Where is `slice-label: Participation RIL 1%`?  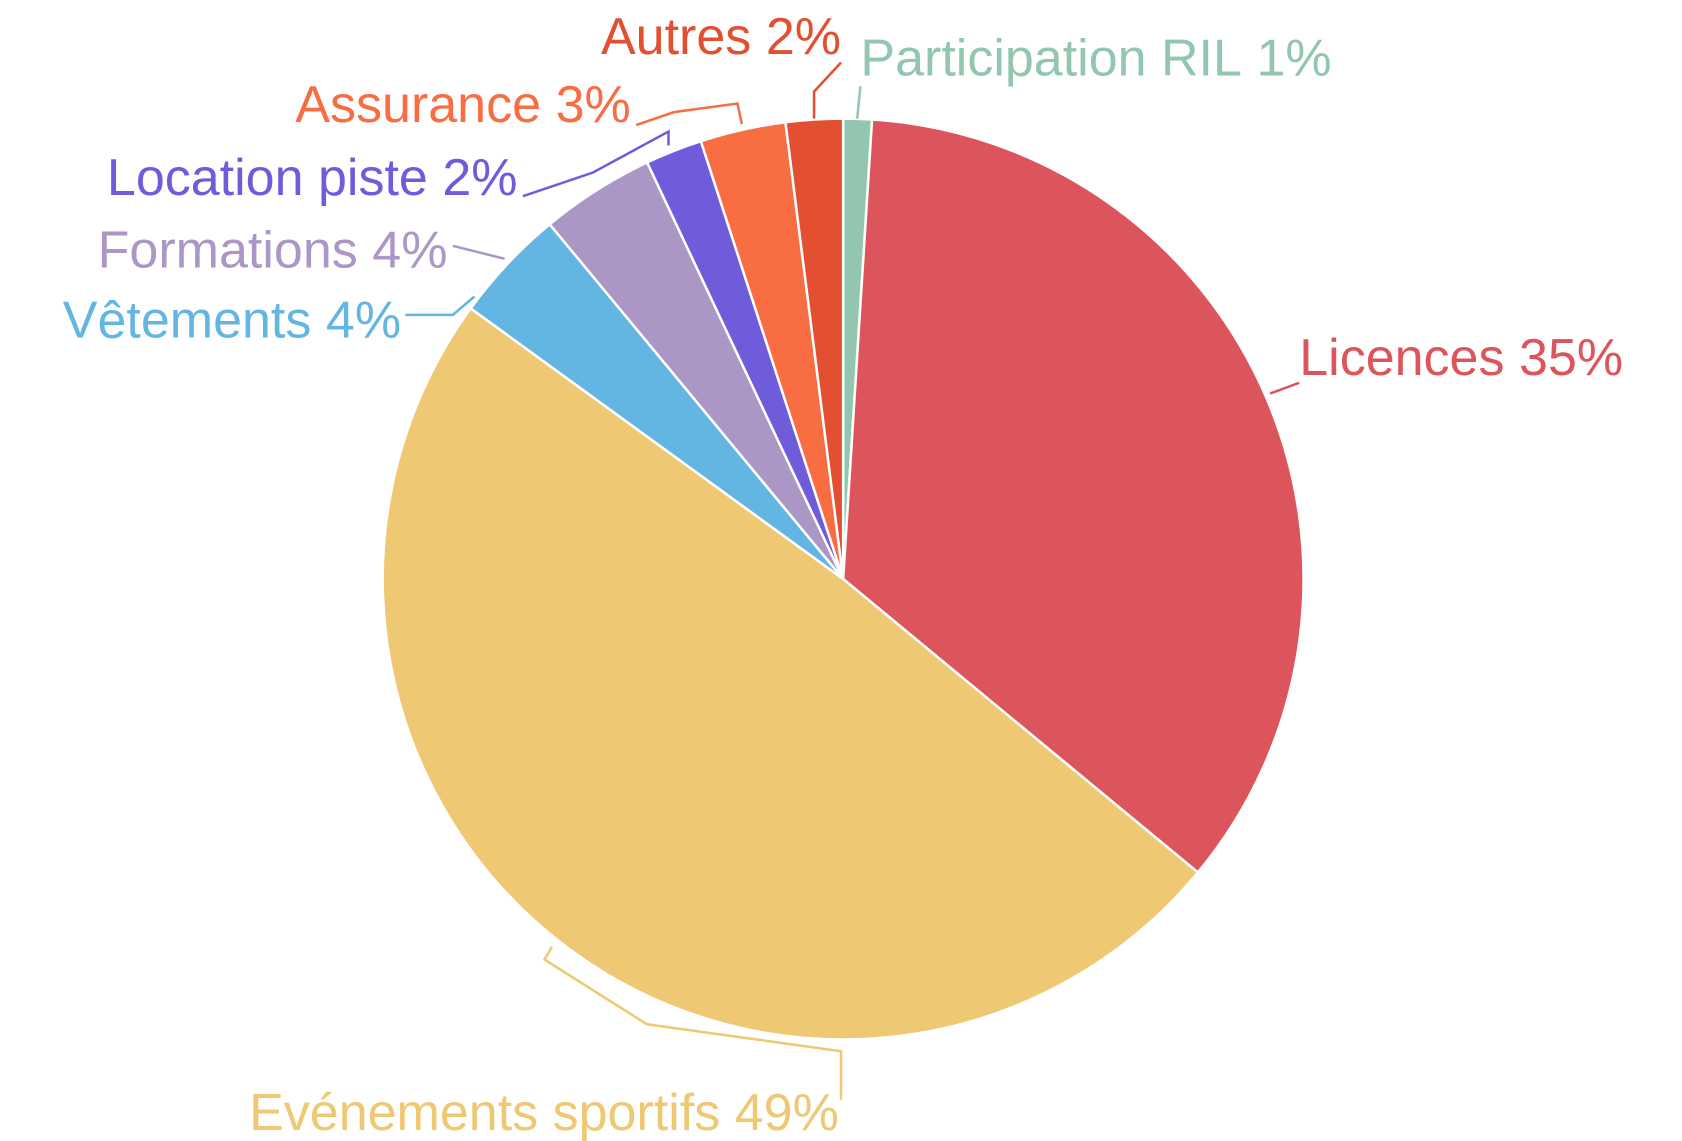
slice-label: Participation RIL 1% is located at coordinates (1095, 58).